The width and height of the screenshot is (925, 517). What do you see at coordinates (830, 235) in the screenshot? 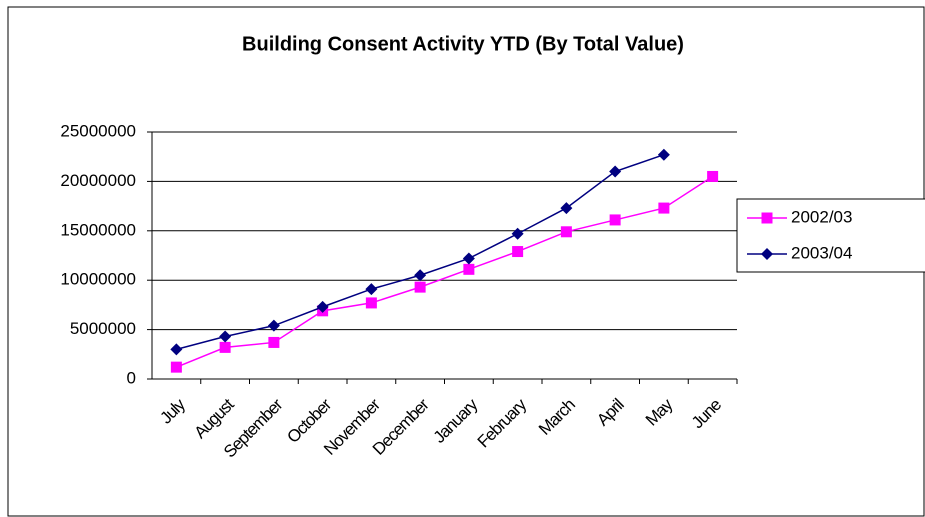
I see `legend-box` at bounding box center [830, 235].